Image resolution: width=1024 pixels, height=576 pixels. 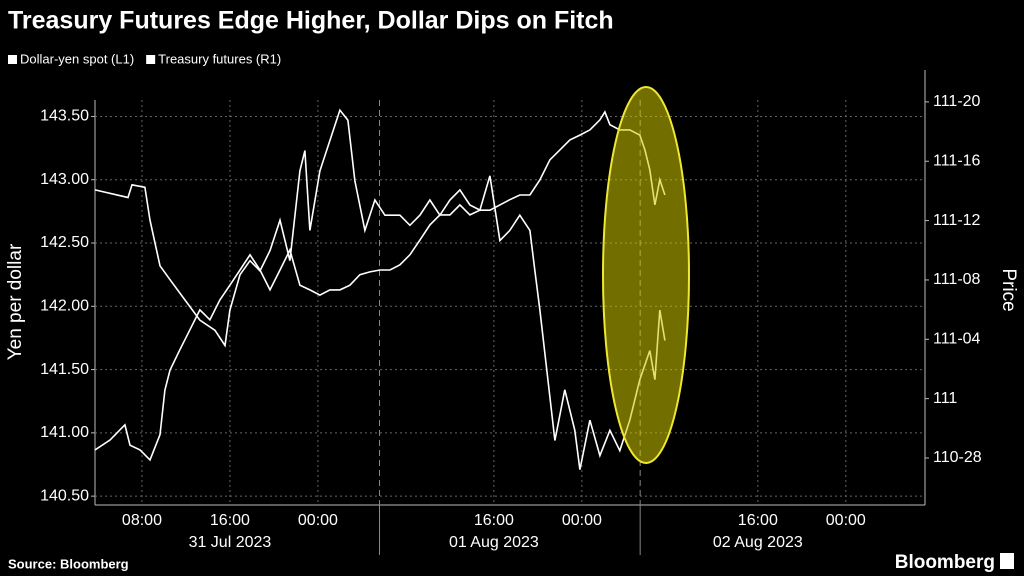 What do you see at coordinates (957, 339) in the screenshot?
I see `y2-tick-label: 111-04` at bounding box center [957, 339].